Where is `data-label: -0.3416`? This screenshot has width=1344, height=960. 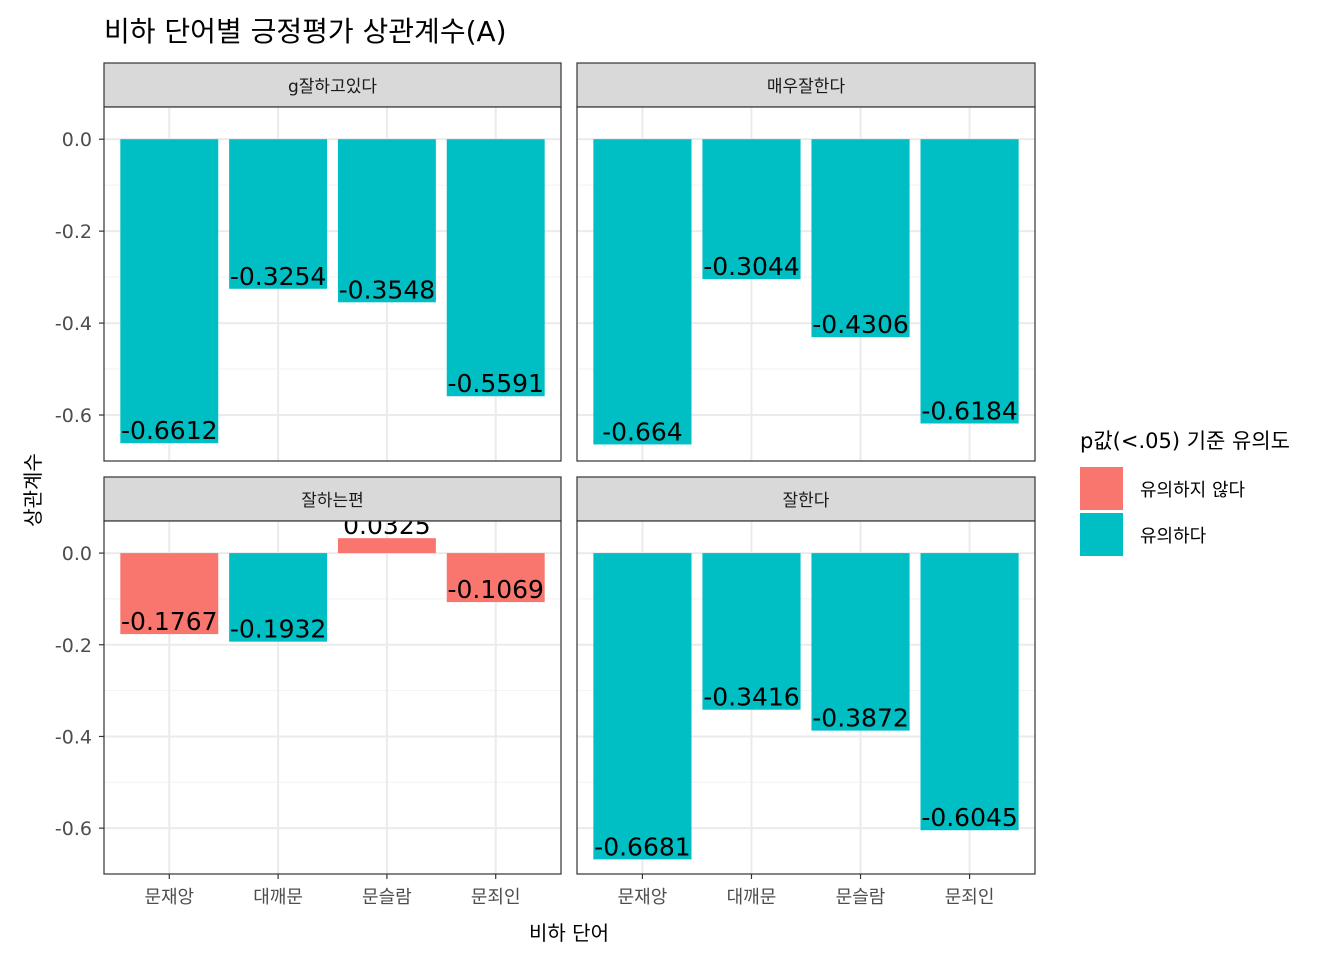
data-label: -0.3416 is located at coordinates (751, 697).